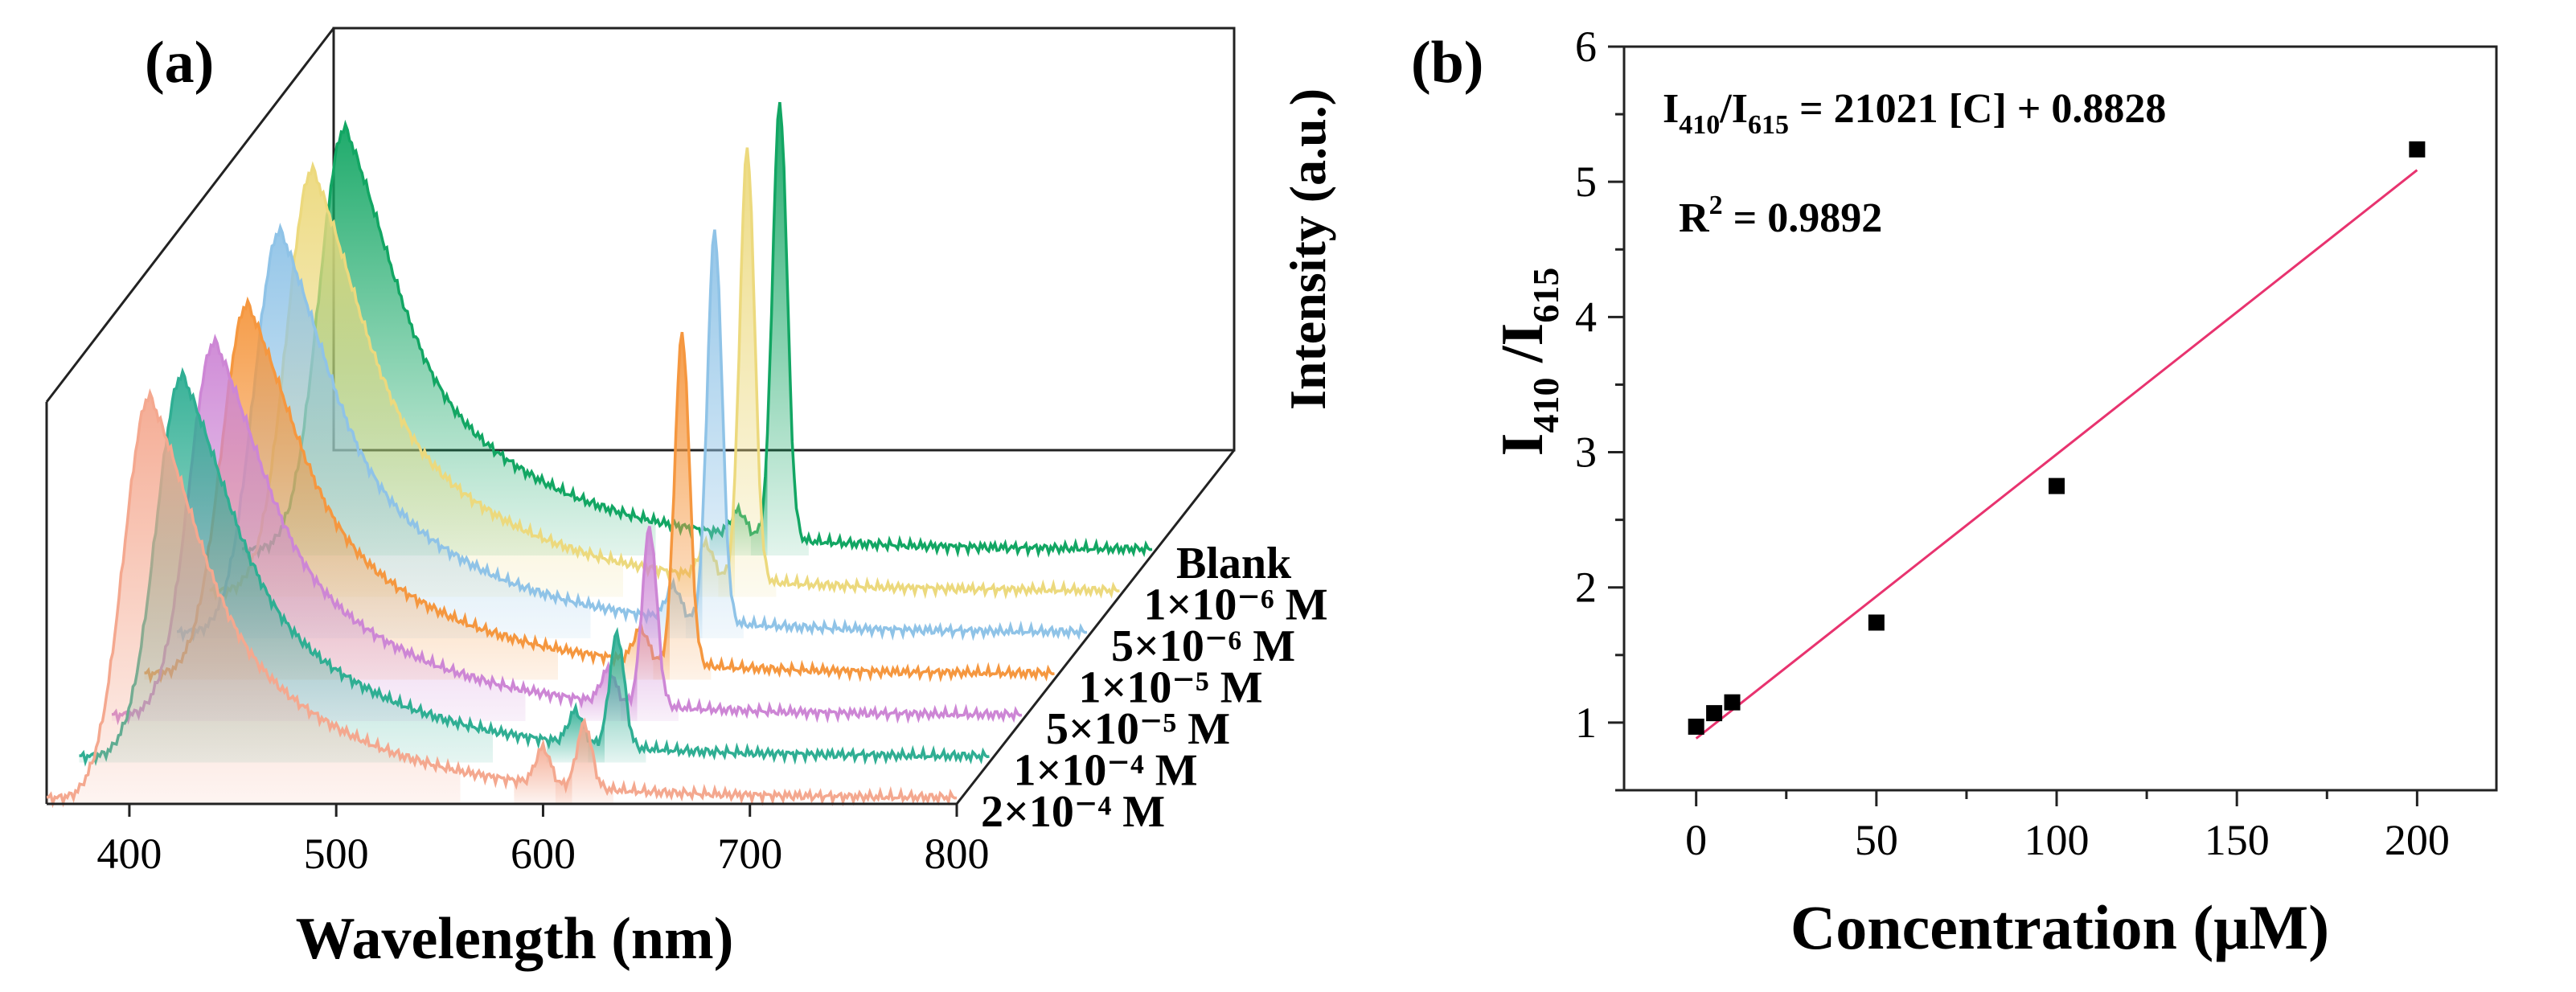 This screenshot has height=992, width=2576. Describe the element at coordinates (1447, 63) in the screenshot. I see `panel-label-b: (b)` at that location.